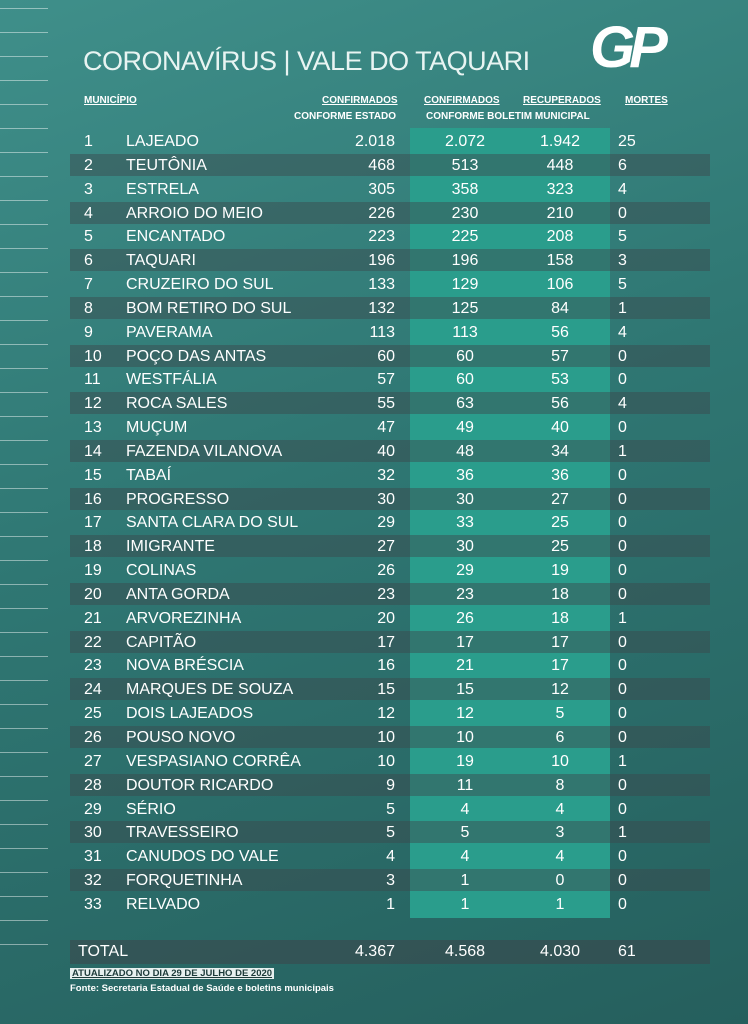 The image size is (748, 1024). Describe the element at coordinates (465, 761) in the screenshot. I see `table-cell: 19` at that location.